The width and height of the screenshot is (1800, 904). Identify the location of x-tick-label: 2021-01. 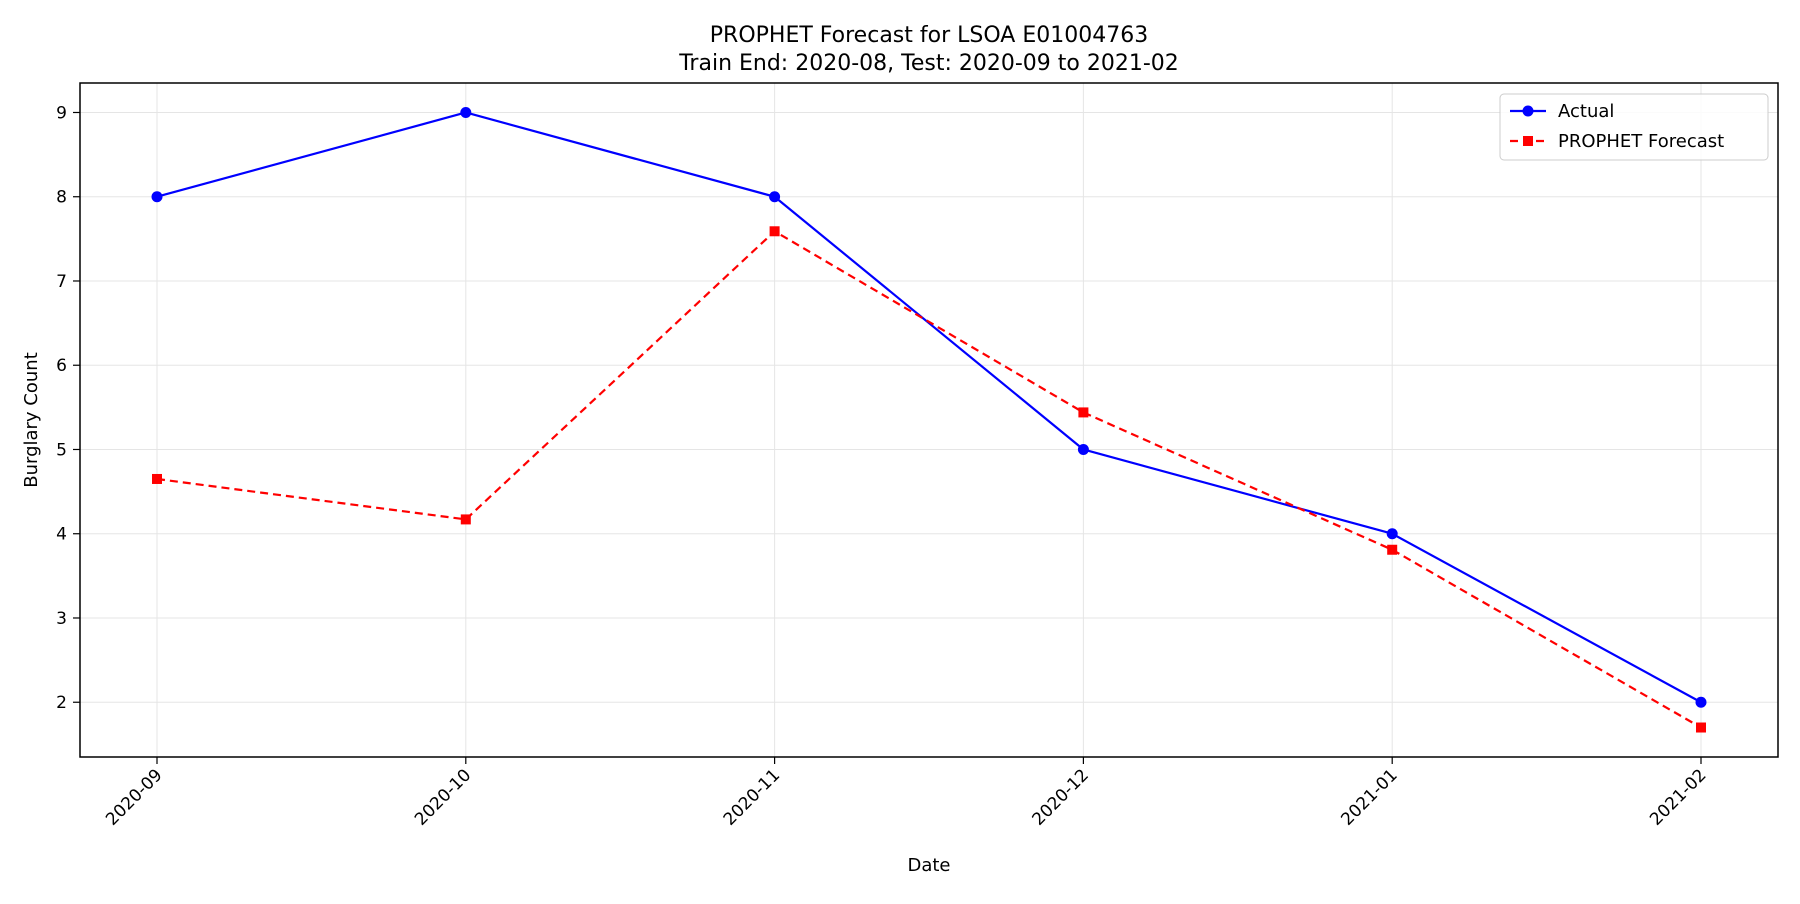
(1369, 797).